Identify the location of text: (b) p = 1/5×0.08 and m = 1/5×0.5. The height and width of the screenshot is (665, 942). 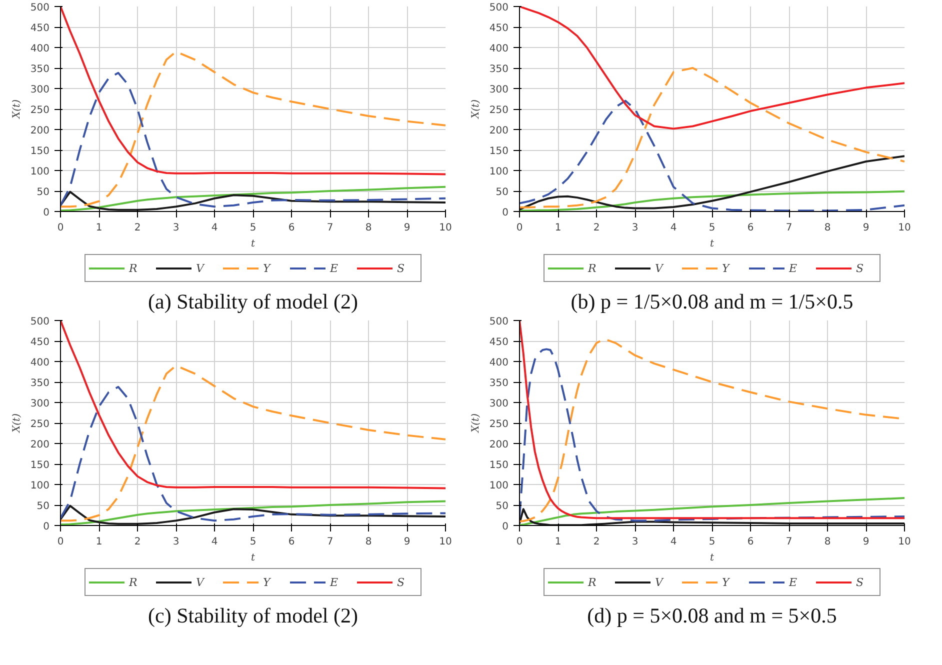
(712, 301).